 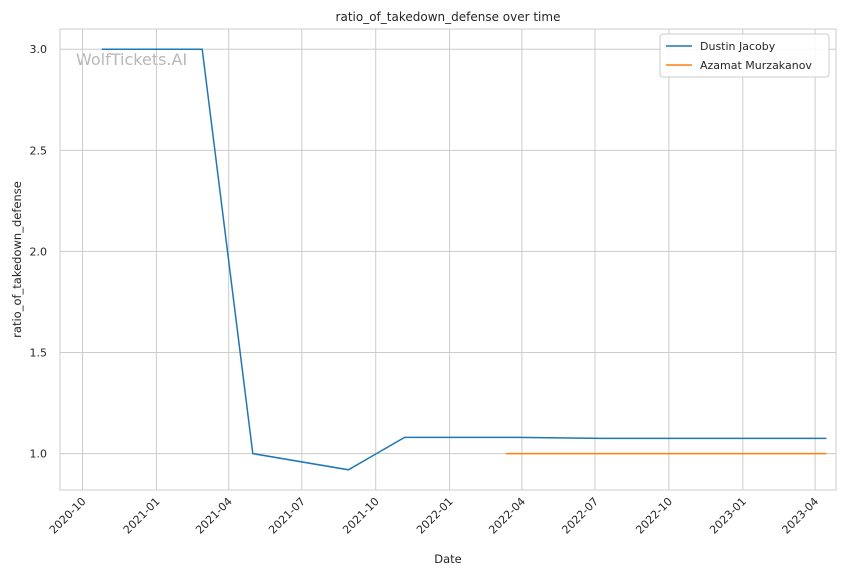 I want to click on y-axis-label: ratio_of_takedown_defense, so click(x=17, y=259).